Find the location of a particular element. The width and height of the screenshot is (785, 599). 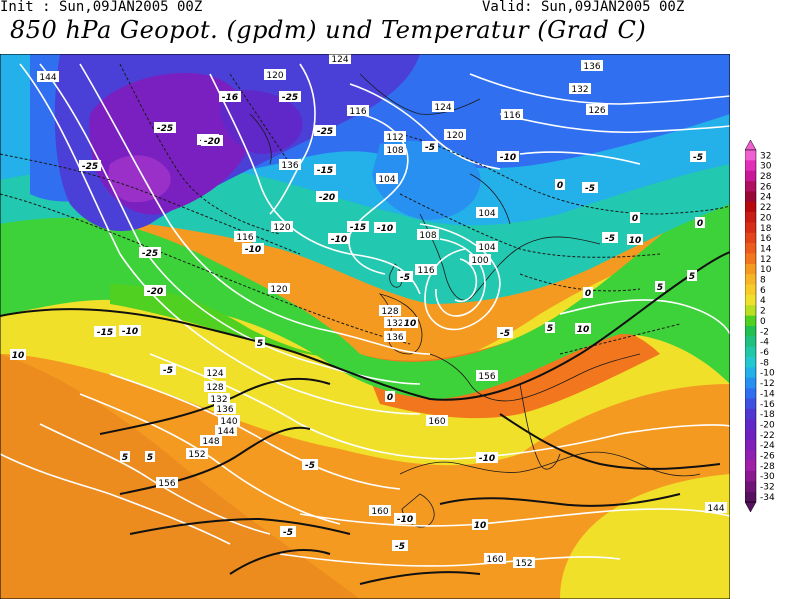

legend-label: 10 is located at coordinates (766, 270).